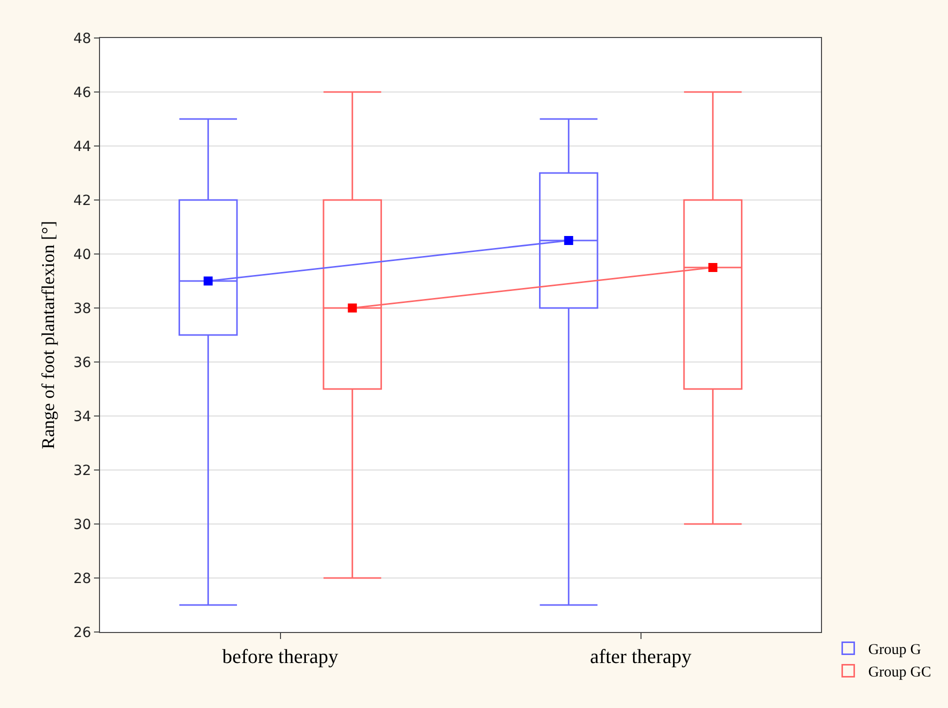 The height and width of the screenshot is (708, 948). What do you see at coordinates (82, 200) in the screenshot?
I see `y-tick-label: 42` at bounding box center [82, 200].